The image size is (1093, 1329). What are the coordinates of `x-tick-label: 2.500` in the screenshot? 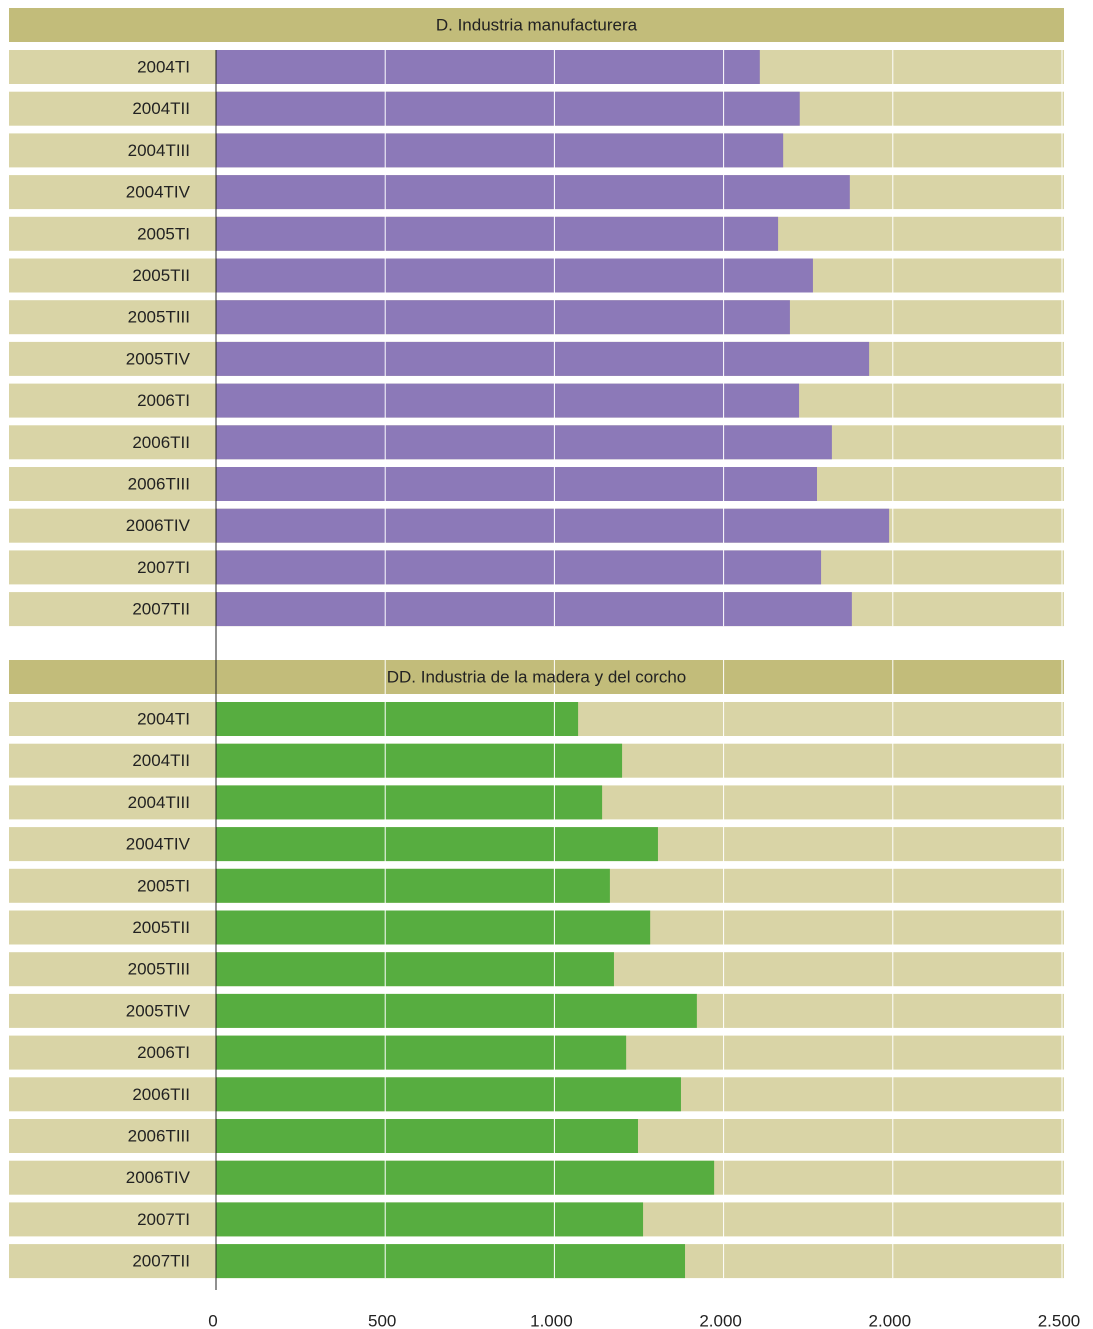 It's located at (1059, 1320).